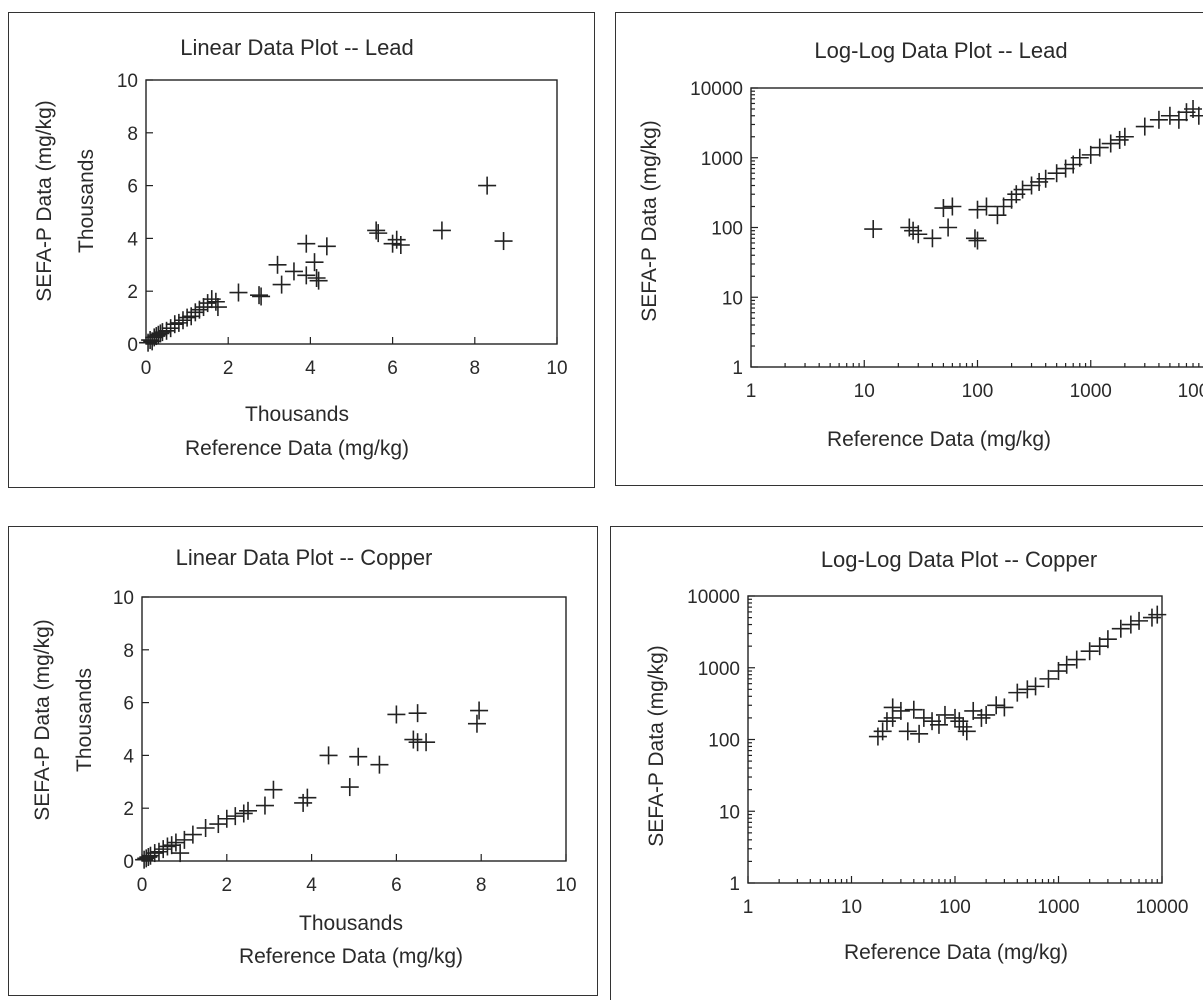 Image resolution: width=1203 pixels, height=1000 pixels. I want to click on y-axis-label: SEFA-P Data (mg/kg), so click(42, 720).